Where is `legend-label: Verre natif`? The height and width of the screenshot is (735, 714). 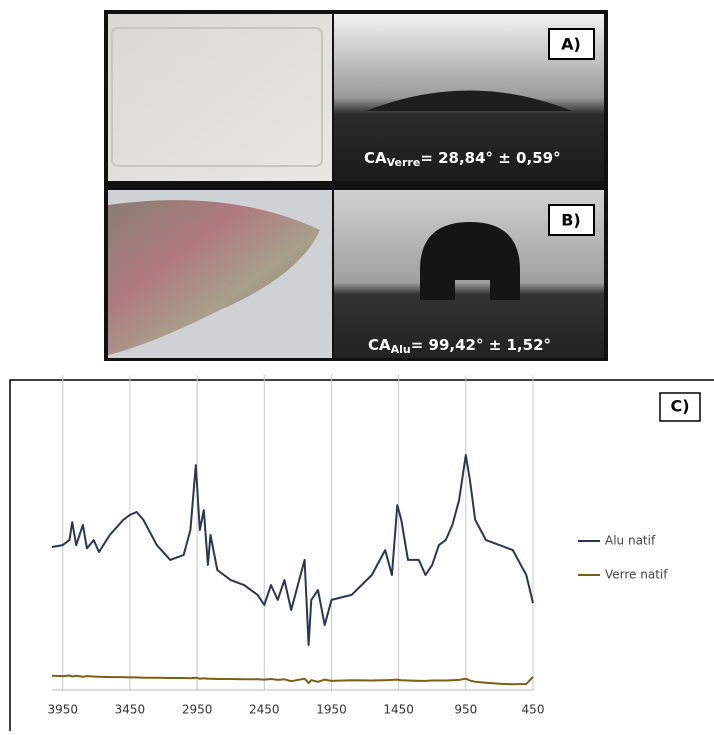
legend-label: Verre natif is located at coordinates (636, 575).